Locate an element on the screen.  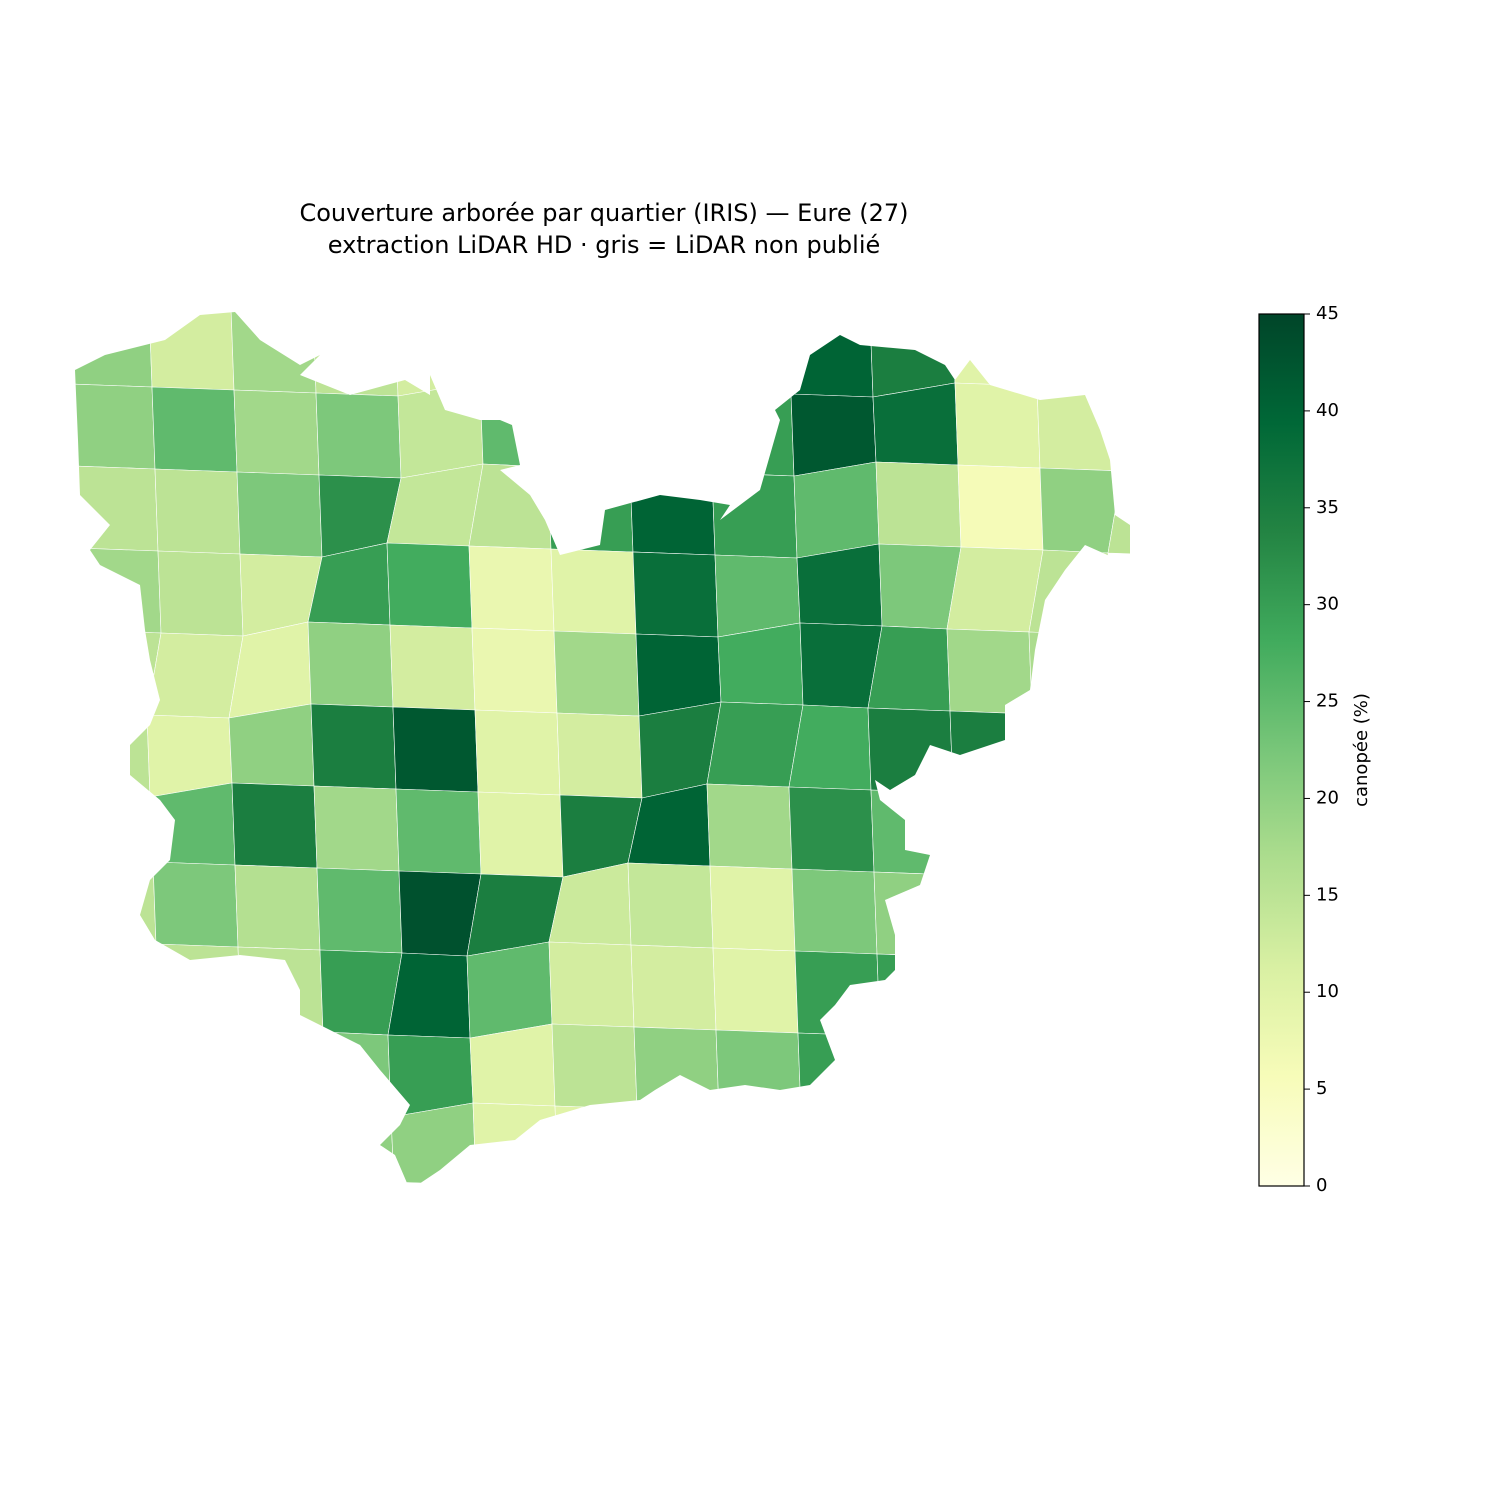
colorbar-tick-label: 45 is located at coordinates (1327, 313).